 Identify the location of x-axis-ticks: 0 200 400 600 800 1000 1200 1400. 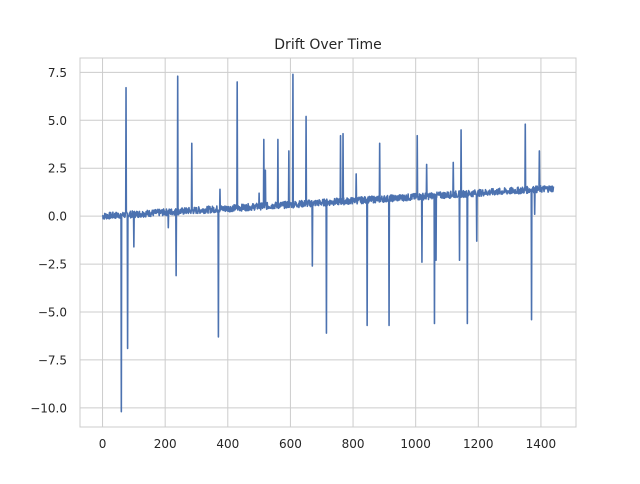
(327, 444).